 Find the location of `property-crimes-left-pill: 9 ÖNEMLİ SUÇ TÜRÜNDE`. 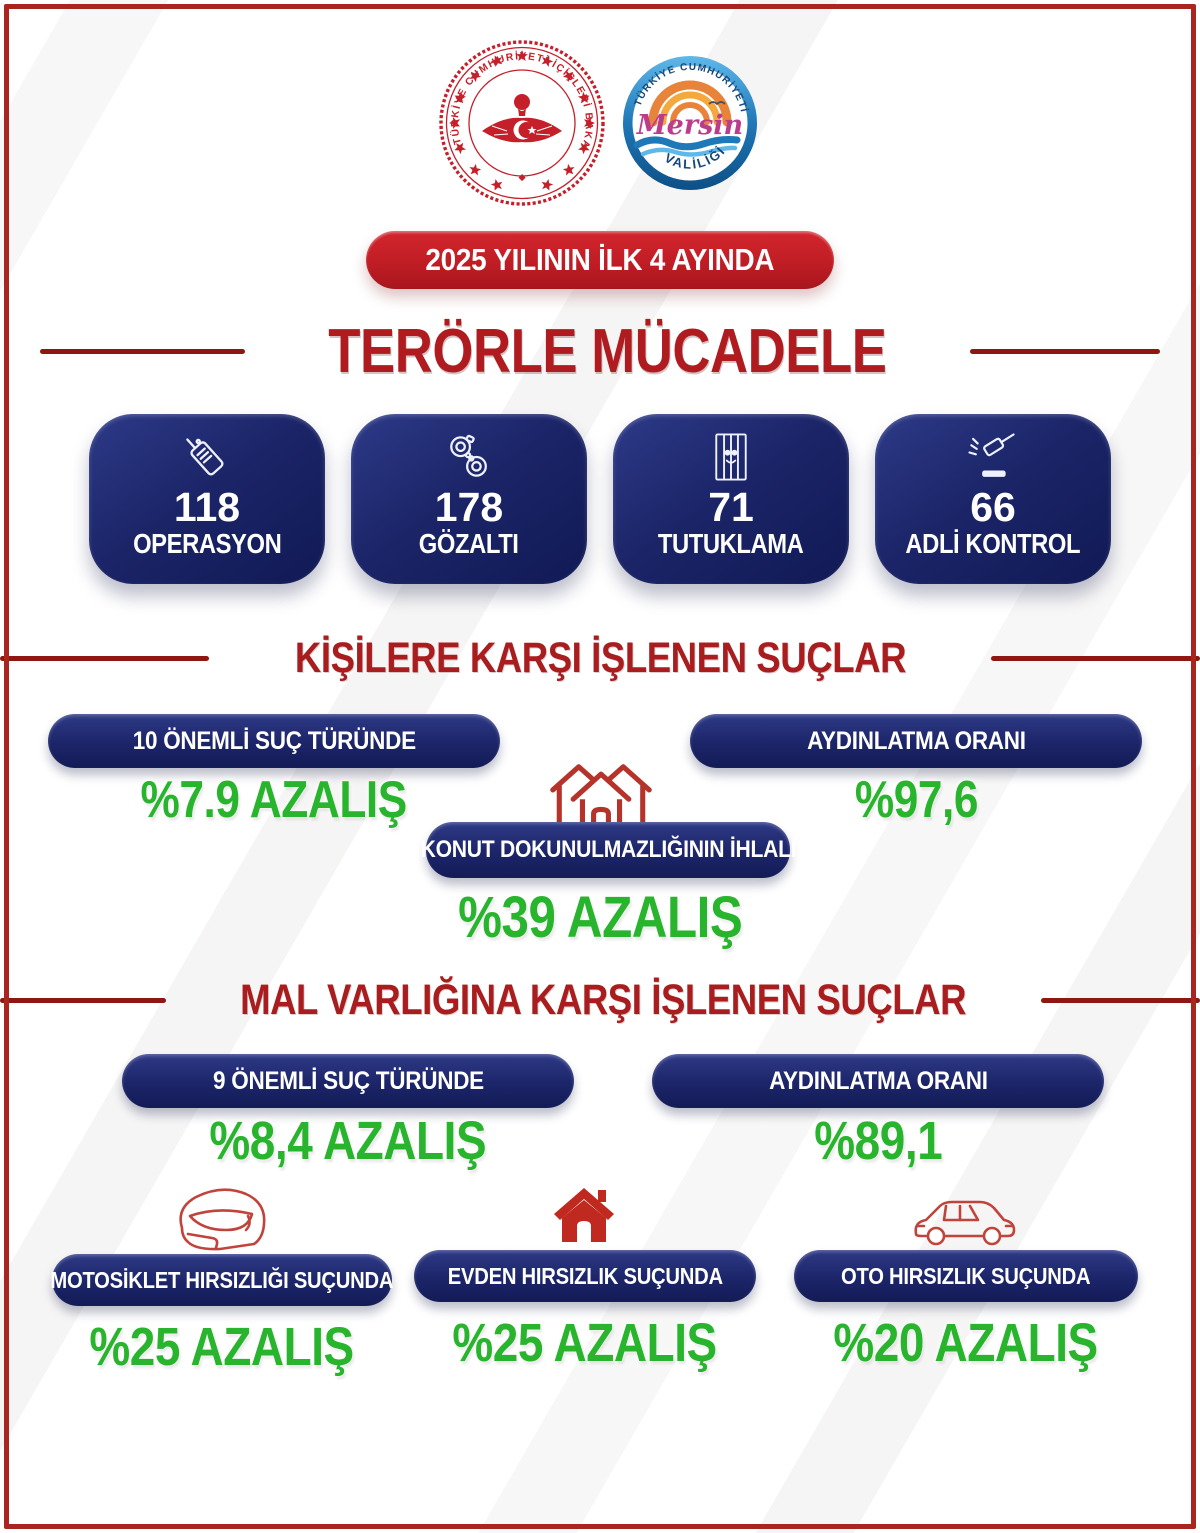

property-crimes-left-pill: 9 ÖNEMLİ SUÇ TÜRÜNDE is located at coordinates (348, 1081).